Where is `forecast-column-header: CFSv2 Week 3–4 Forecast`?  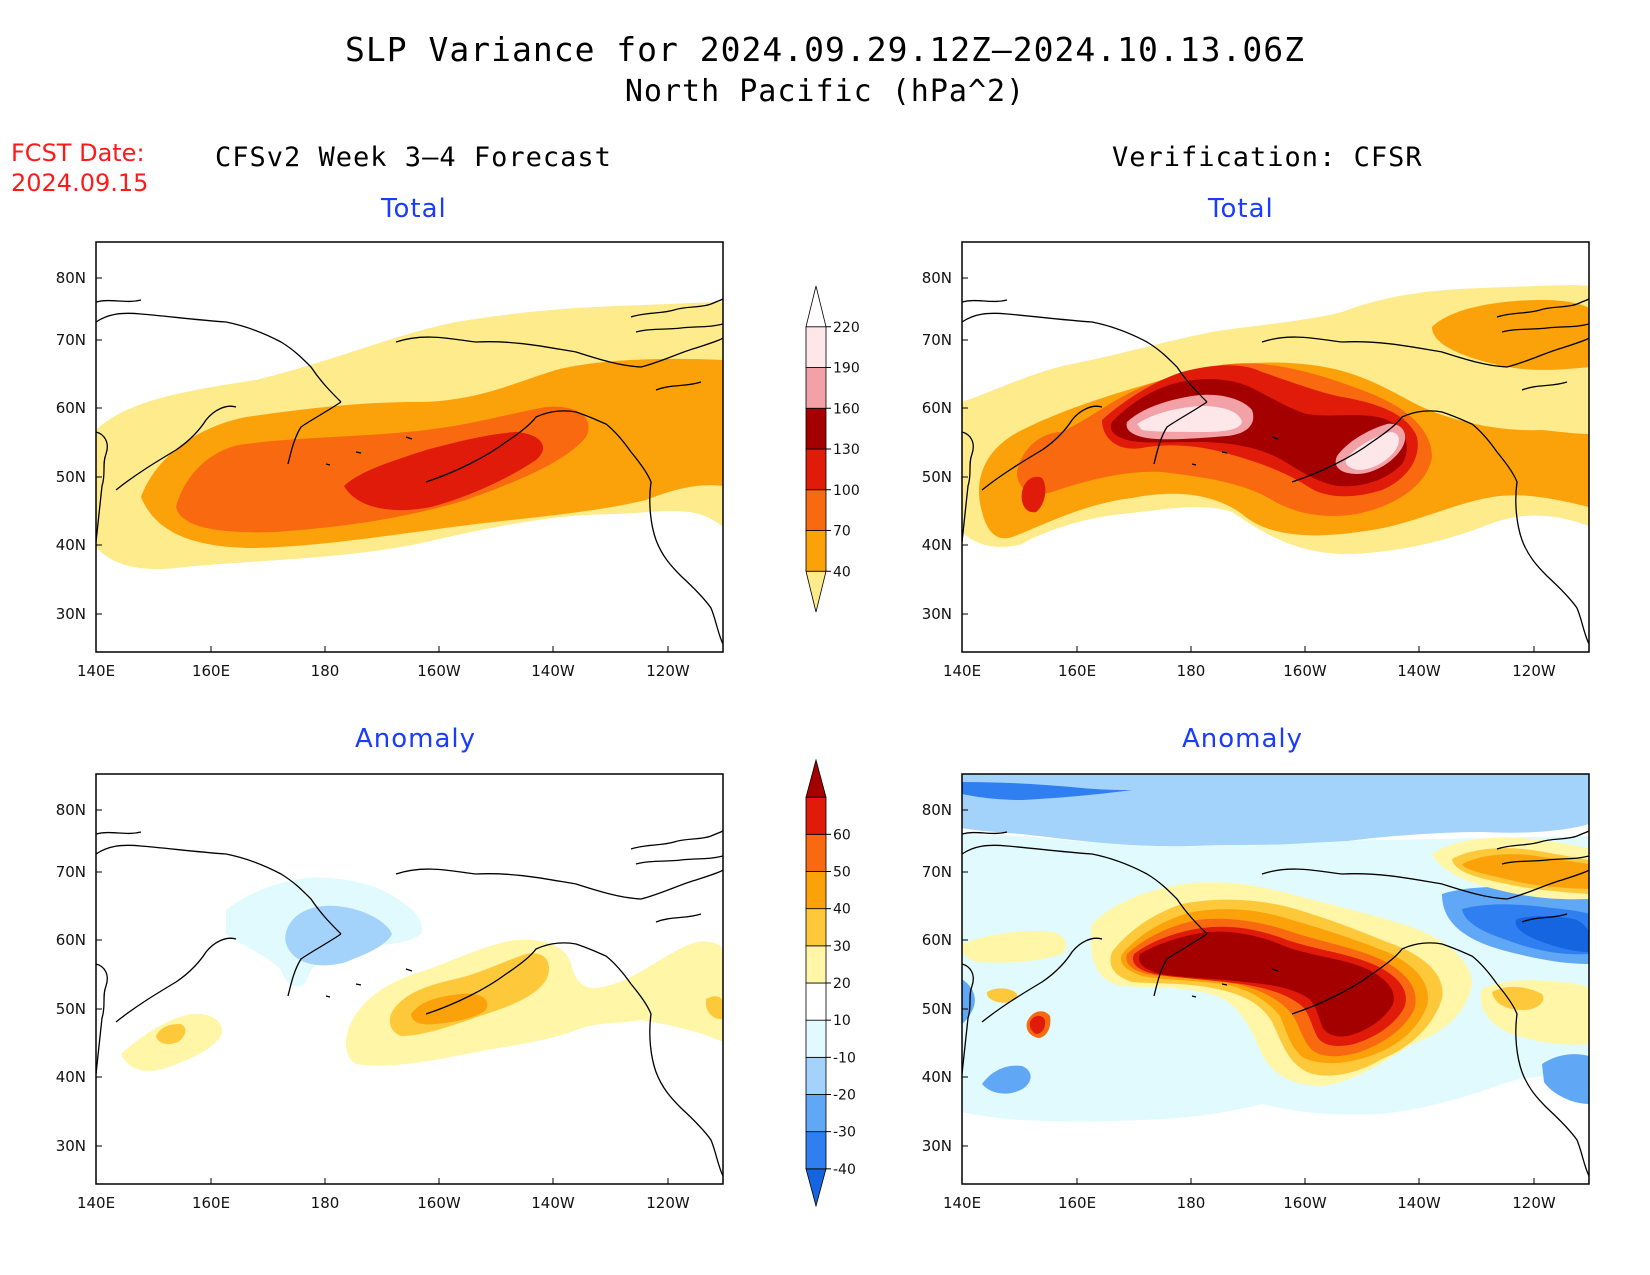 forecast-column-header: CFSv2 Week 3–4 Forecast is located at coordinates (413, 157).